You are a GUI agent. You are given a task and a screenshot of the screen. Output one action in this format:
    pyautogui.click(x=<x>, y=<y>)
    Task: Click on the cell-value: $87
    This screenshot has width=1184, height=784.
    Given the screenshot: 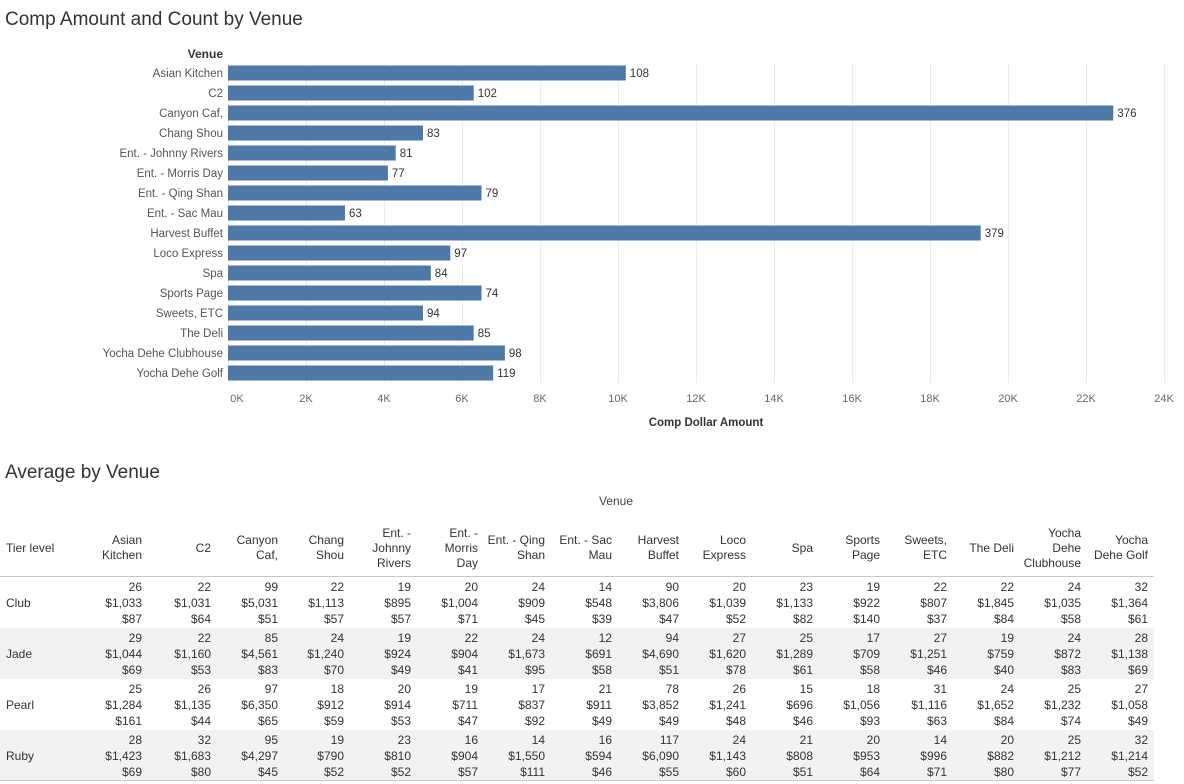 What is the action you would take?
    pyautogui.click(x=131, y=619)
    